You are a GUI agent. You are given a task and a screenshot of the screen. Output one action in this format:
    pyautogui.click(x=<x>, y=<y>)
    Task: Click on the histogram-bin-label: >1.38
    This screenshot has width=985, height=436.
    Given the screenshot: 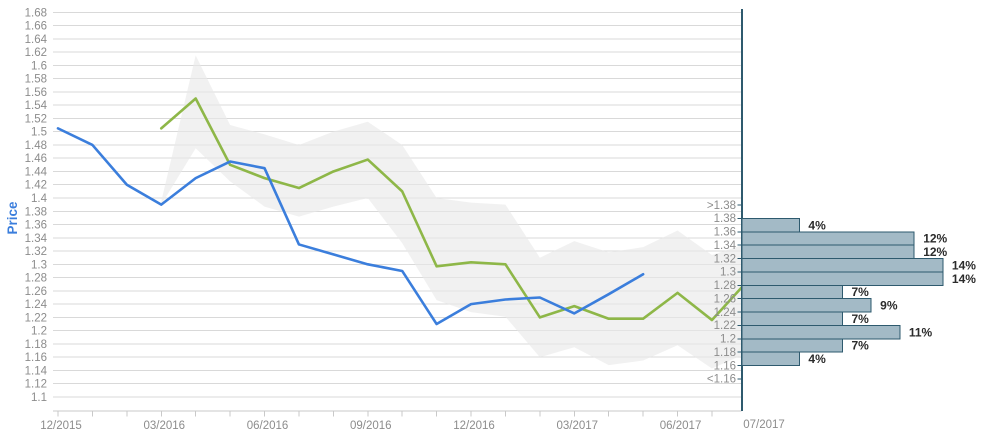 What is the action you would take?
    pyautogui.click(x=721, y=206)
    